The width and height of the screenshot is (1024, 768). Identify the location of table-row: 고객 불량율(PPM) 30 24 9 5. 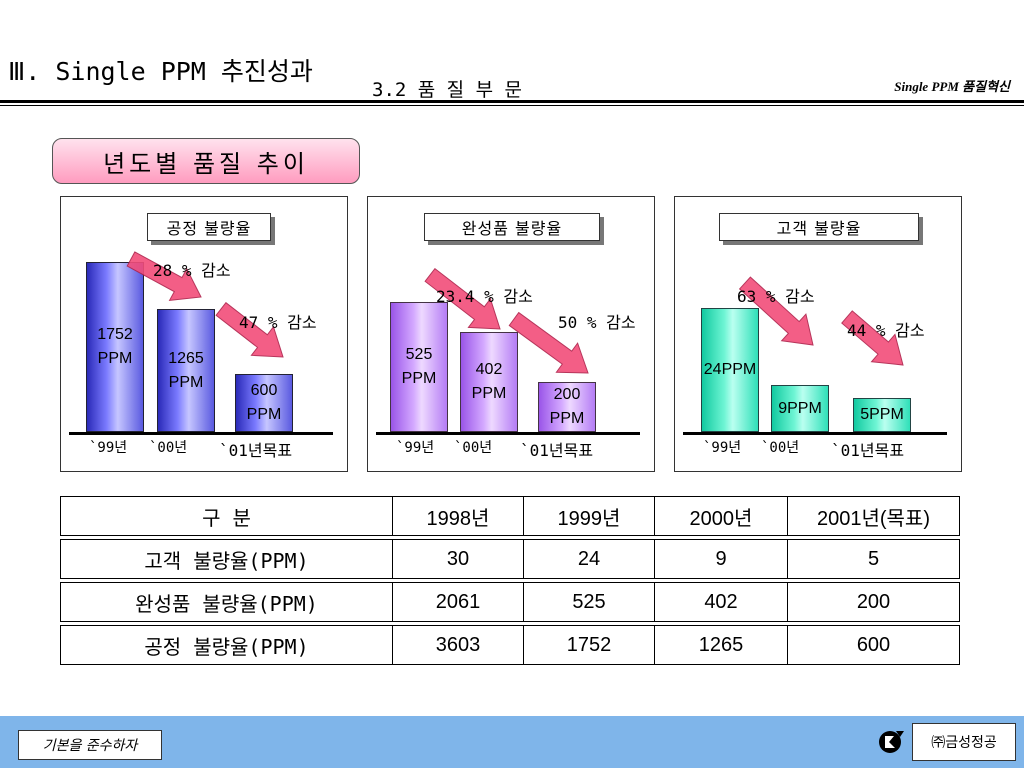
(510, 559).